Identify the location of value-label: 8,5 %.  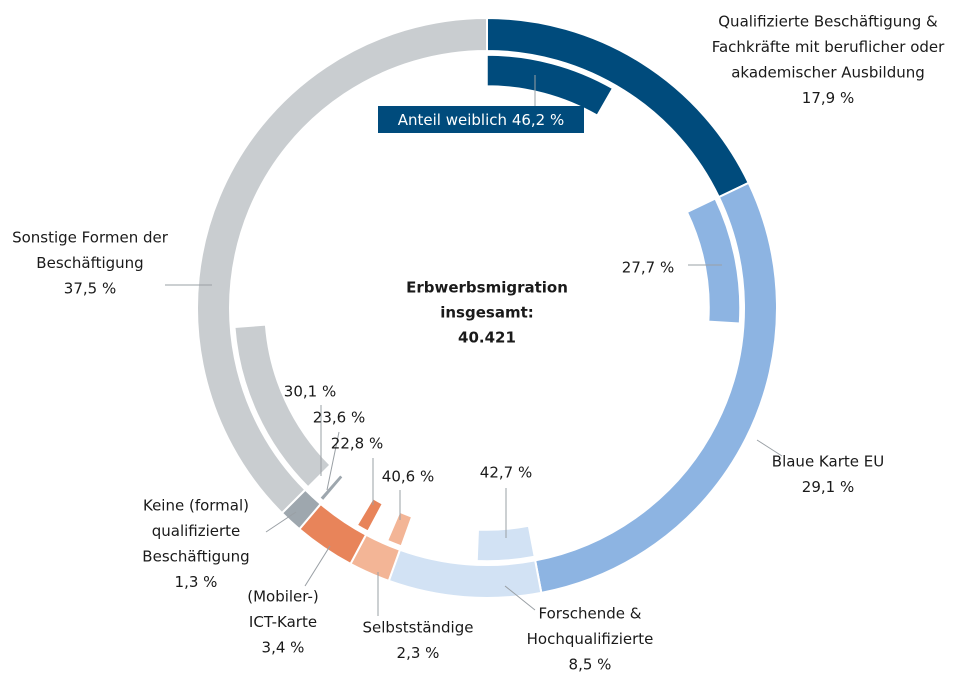
(590, 665).